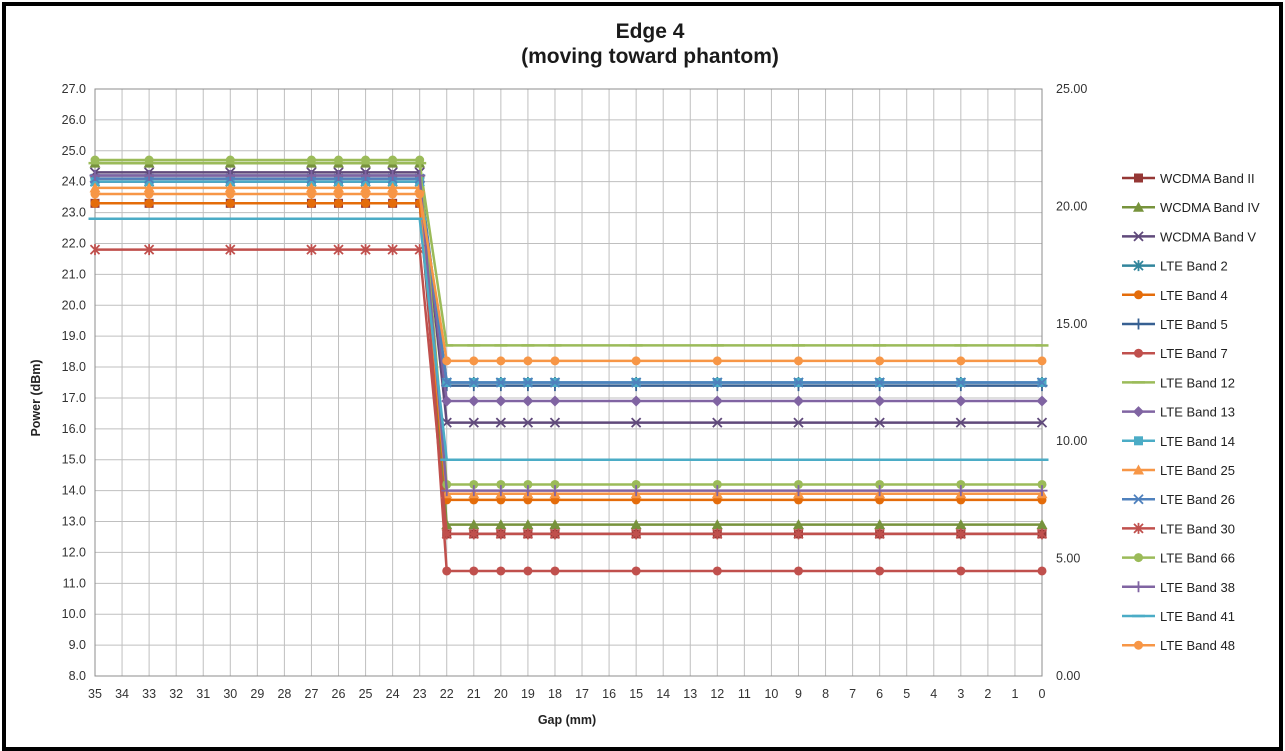  Describe the element at coordinates (1191, 207) in the screenshot. I see `legend-item: WCDMA Band IV` at that location.